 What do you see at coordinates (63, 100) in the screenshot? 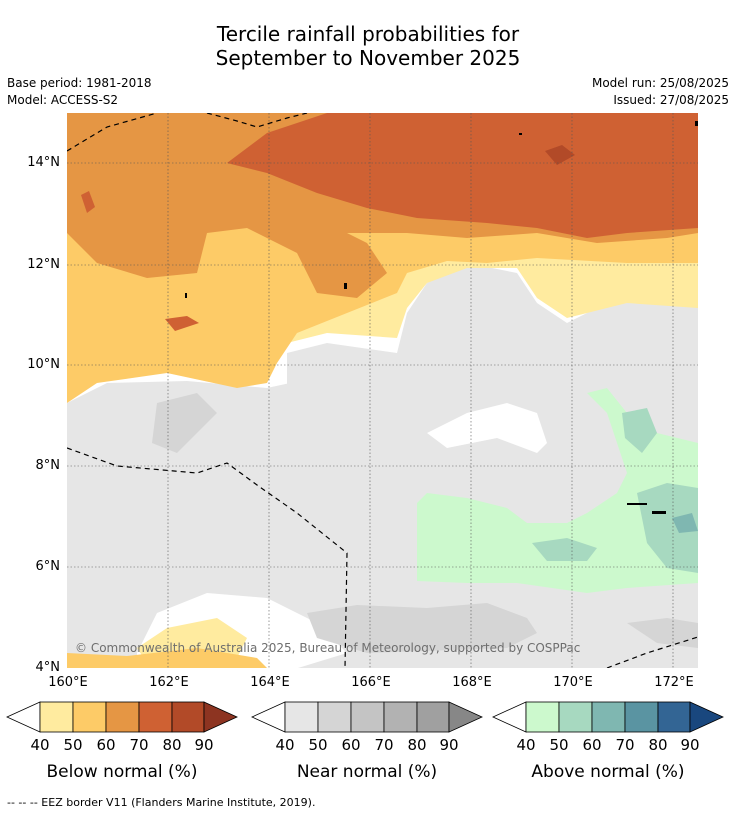
I see `model-name: Model: ACCESS-S2` at bounding box center [63, 100].